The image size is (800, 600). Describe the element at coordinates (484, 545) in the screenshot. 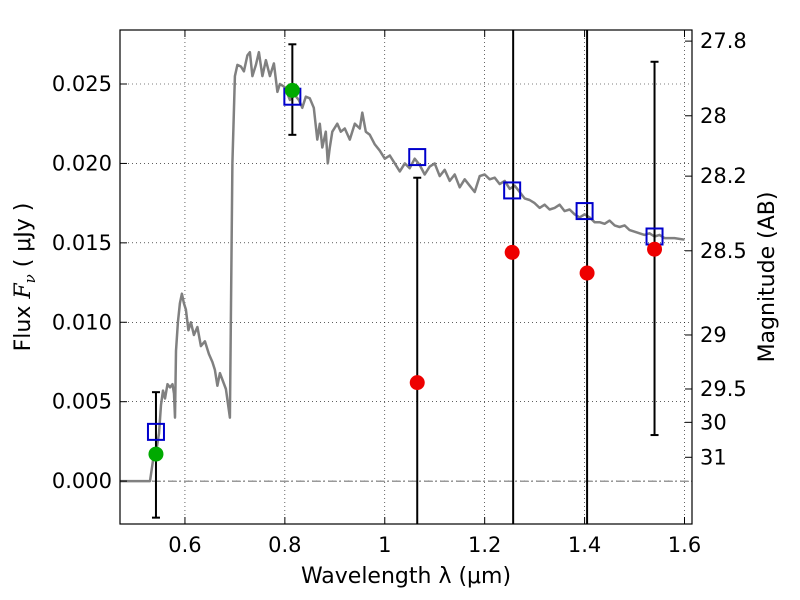

I see `x-tick-label: 1.2` at that location.